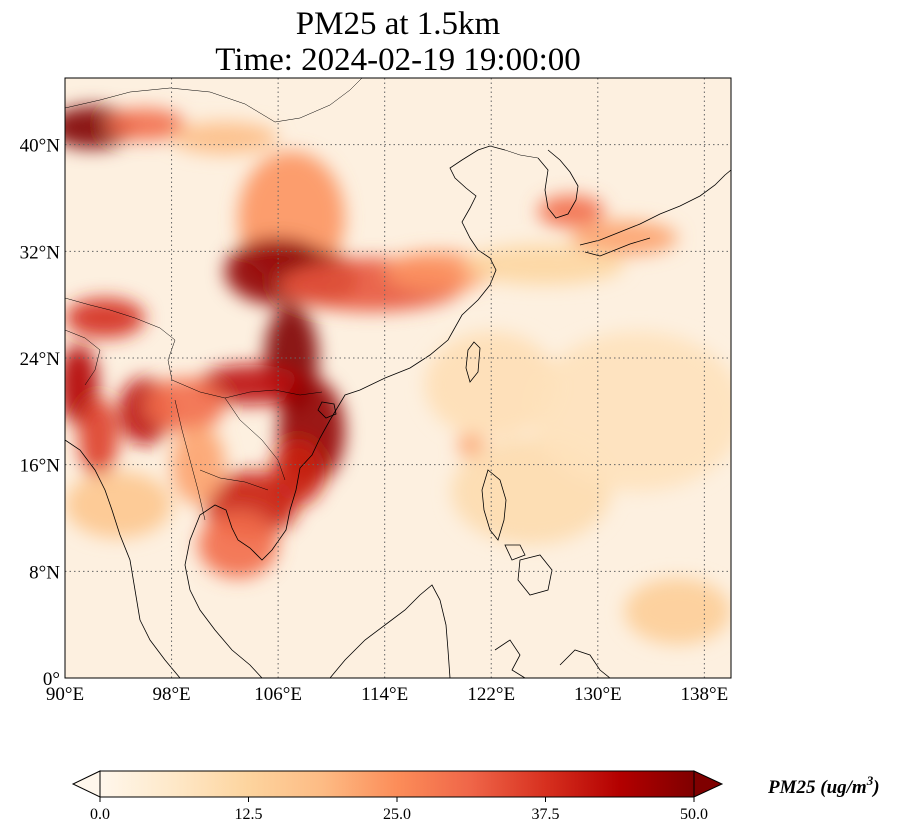 The height and width of the screenshot is (836, 905). What do you see at coordinates (655, 207) in the screenshot?
I see `japan-coastline` at bounding box center [655, 207].